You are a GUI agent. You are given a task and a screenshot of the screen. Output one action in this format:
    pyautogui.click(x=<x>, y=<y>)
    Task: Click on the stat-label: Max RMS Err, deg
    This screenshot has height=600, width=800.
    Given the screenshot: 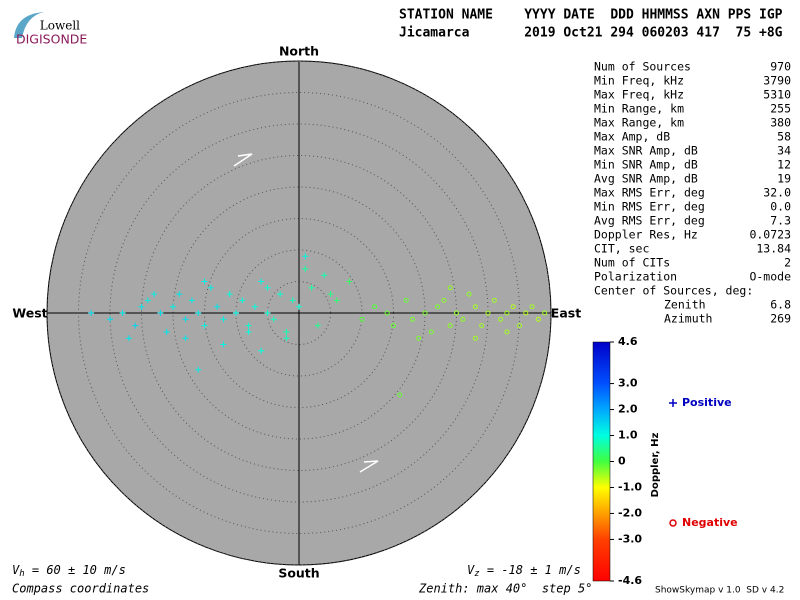 What is the action you would take?
    pyautogui.click(x=649, y=193)
    